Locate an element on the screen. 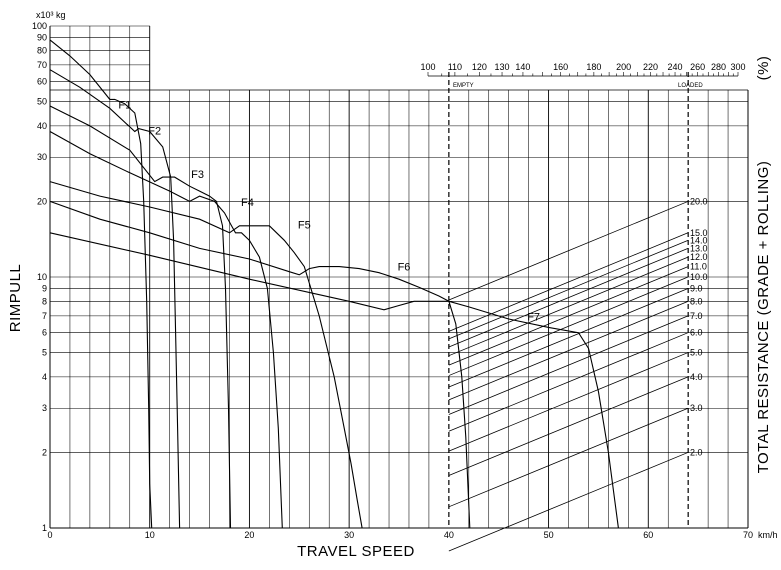  resistance-label: 9.0 is located at coordinates (696, 288).